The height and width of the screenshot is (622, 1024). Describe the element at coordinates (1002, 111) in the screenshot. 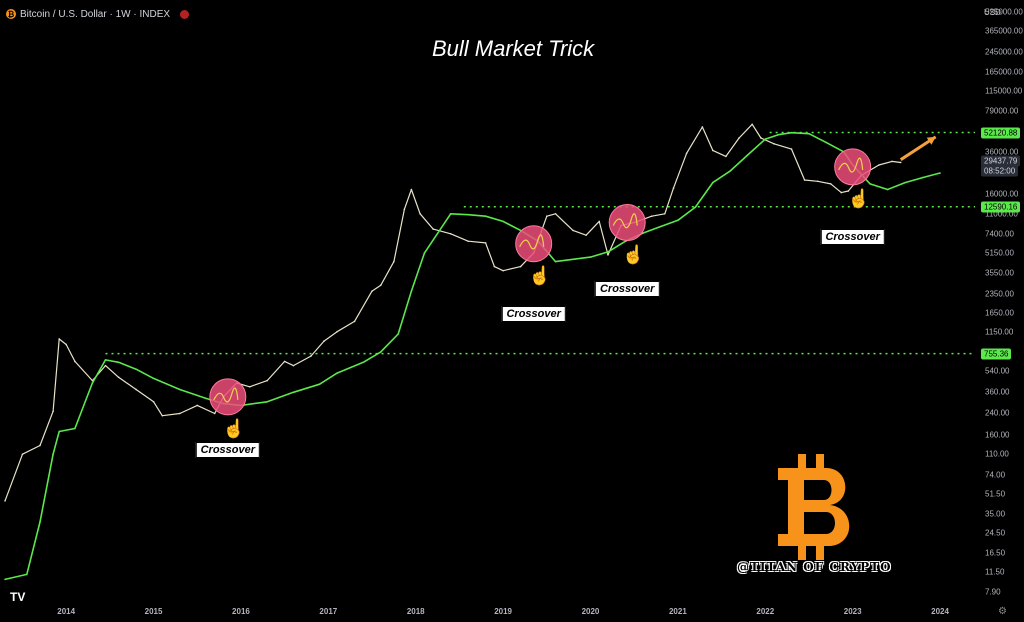

I see `y-tick-label: 79000.00` at that location.